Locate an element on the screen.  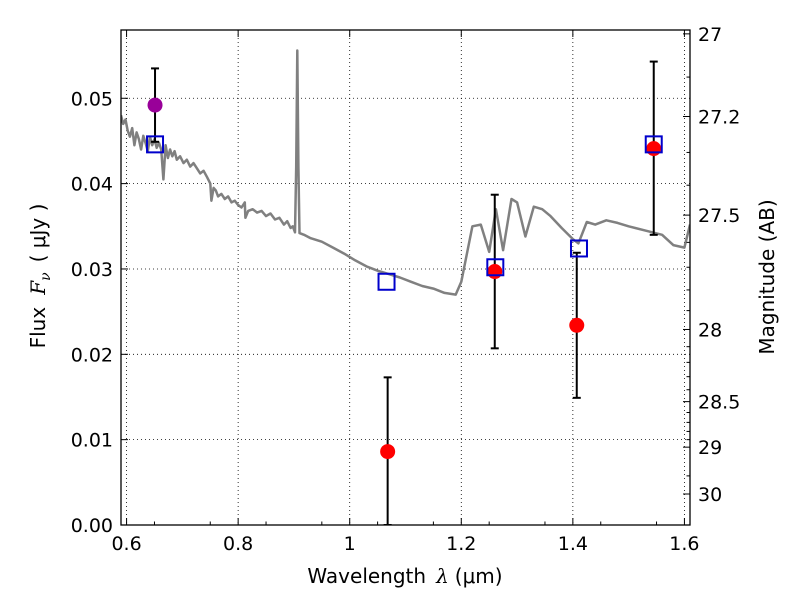
y-tick-label: 0.05 is located at coordinates (92, 99).